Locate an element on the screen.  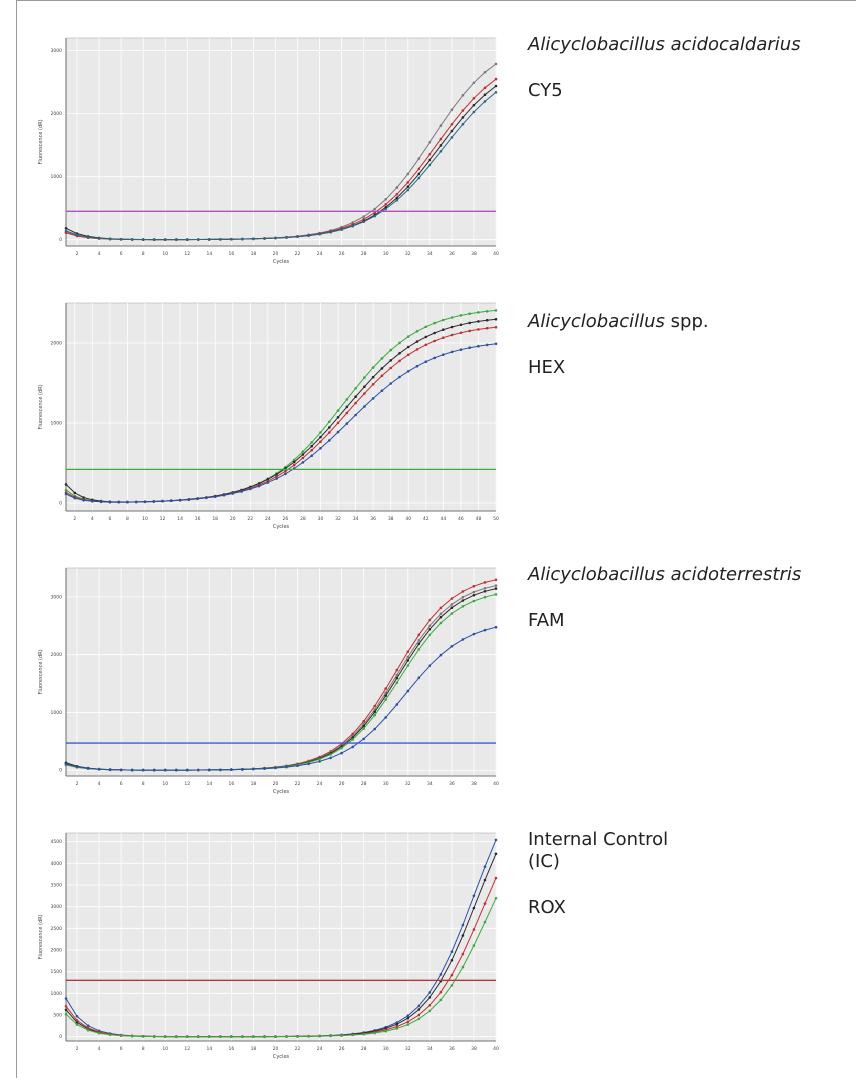
x-tick-label: 44 is located at coordinates (443, 519).